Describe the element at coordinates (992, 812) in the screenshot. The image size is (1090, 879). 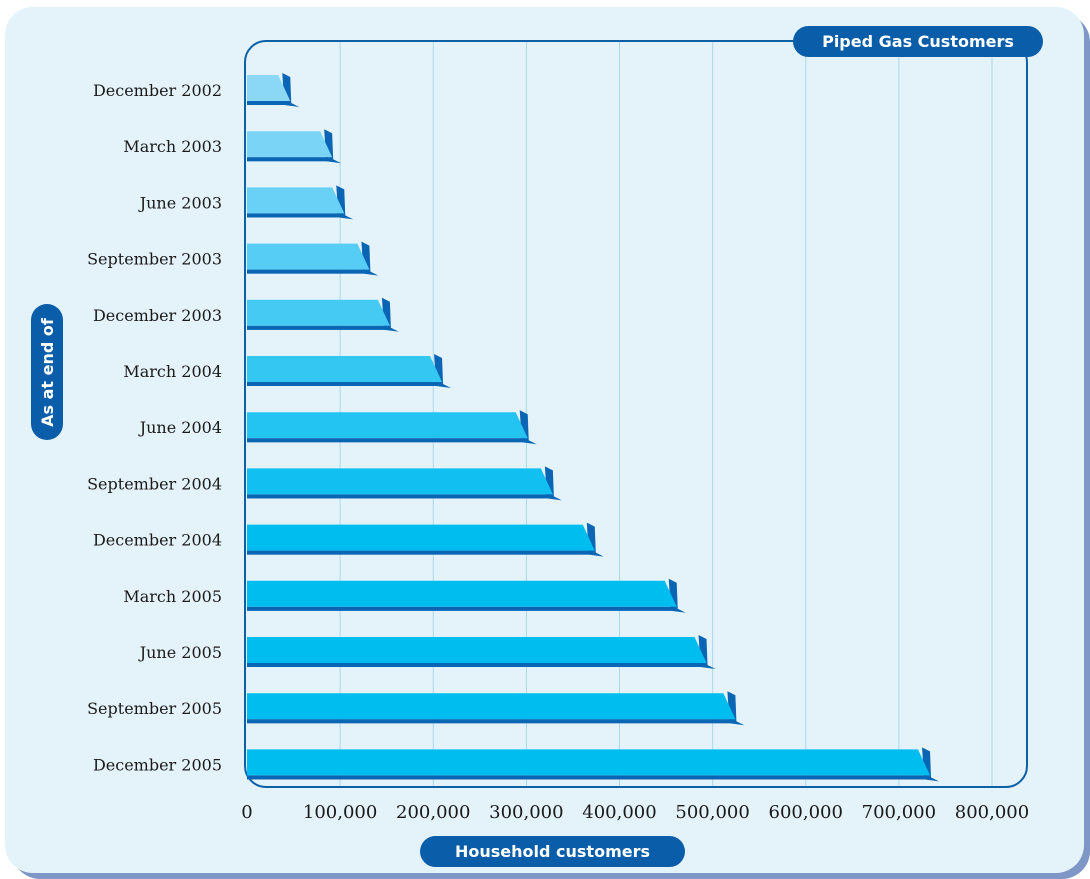
I see `x-tick-label: 800,000` at that location.